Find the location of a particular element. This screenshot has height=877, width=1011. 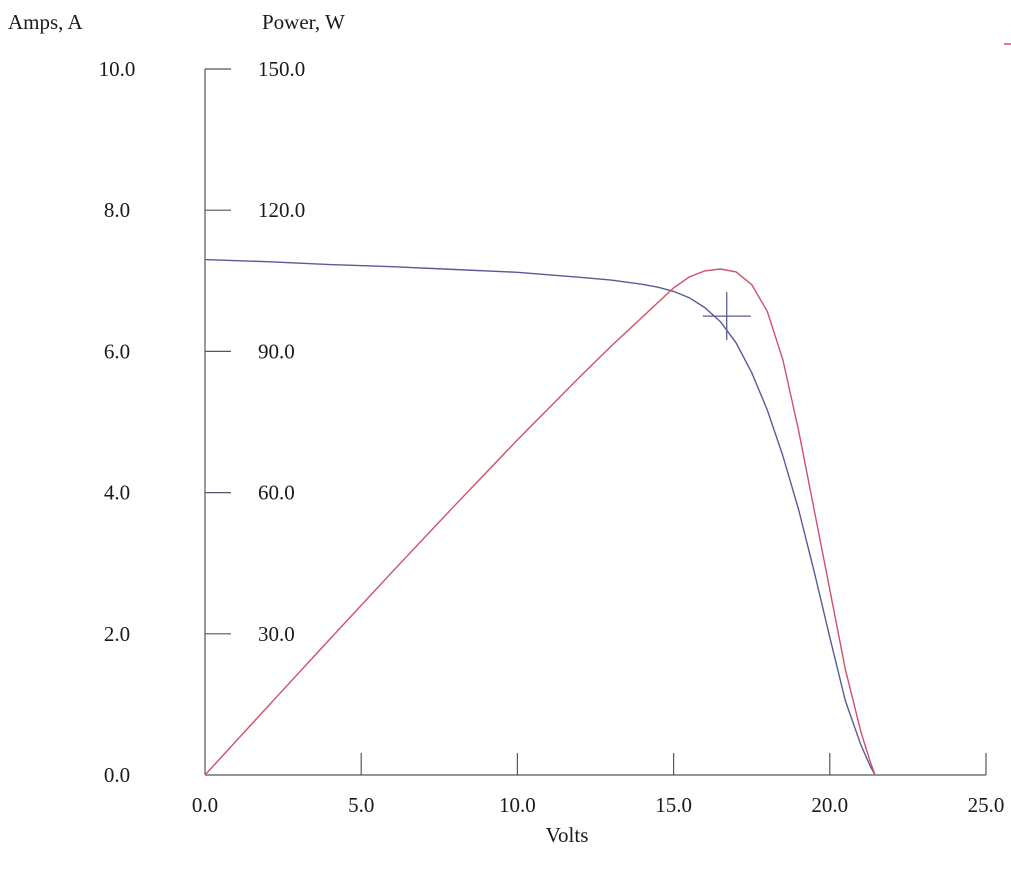

y-right-tick-label: 60.0 is located at coordinates (276, 493).